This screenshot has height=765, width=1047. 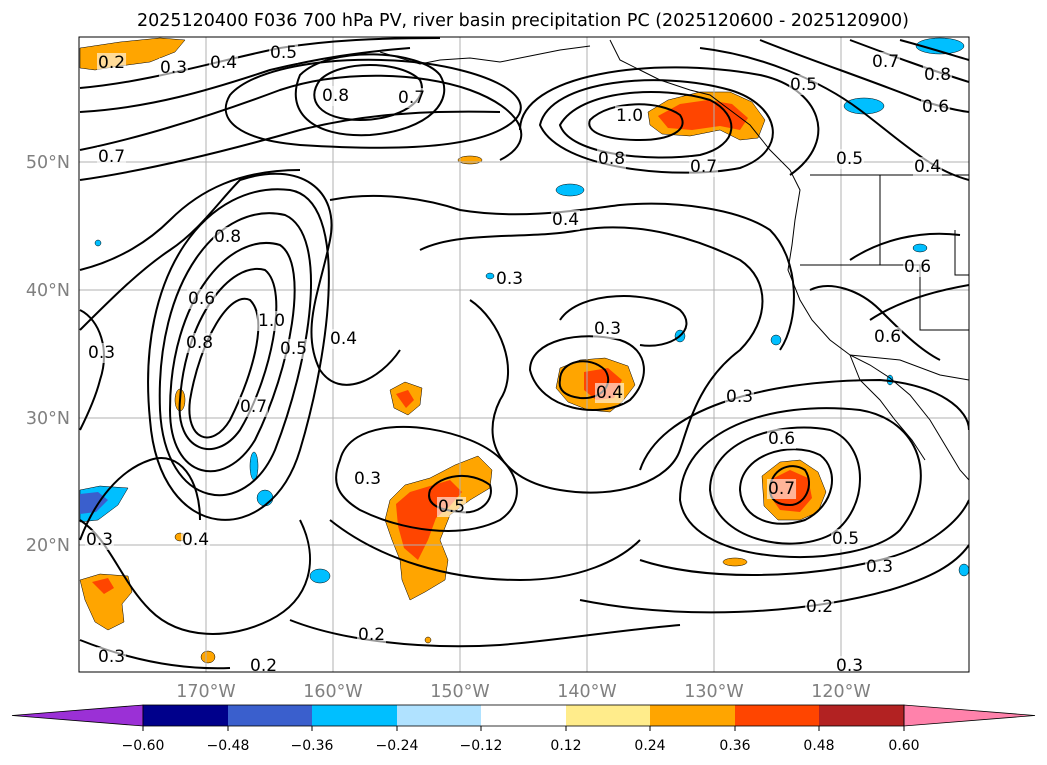 I want to click on lat-tick-label: 40°N, so click(x=48, y=291).